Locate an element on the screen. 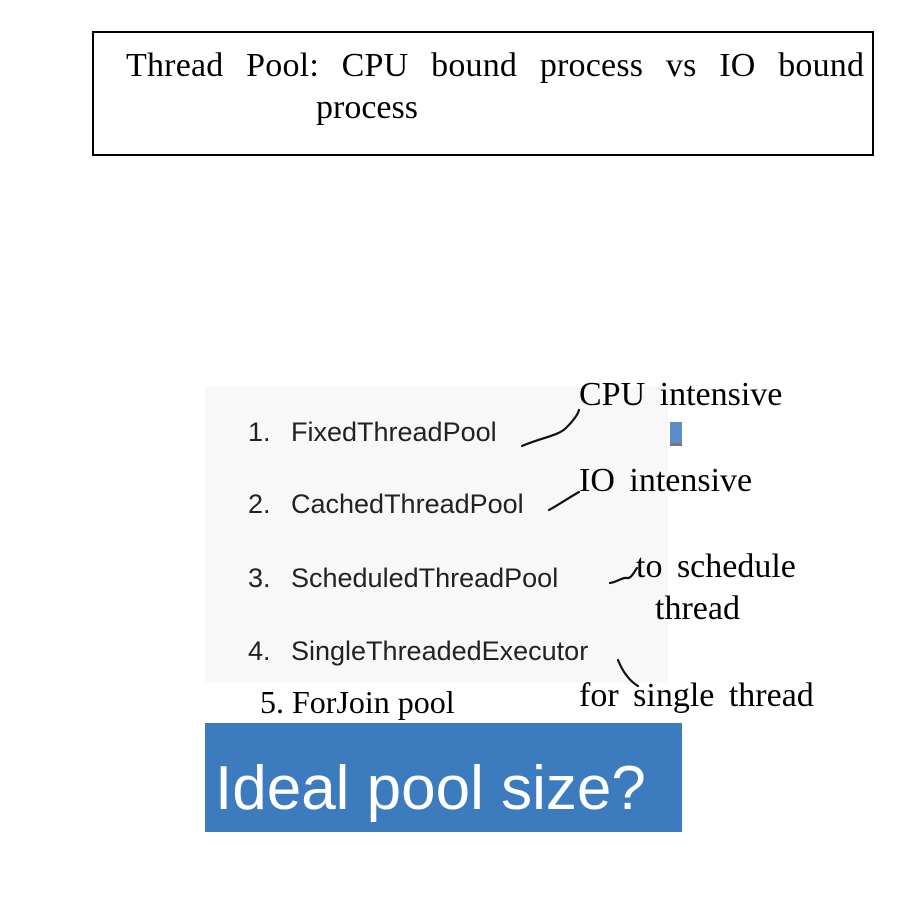  list-item-label: SingleThreadedExecutor is located at coordinates (440, 651).